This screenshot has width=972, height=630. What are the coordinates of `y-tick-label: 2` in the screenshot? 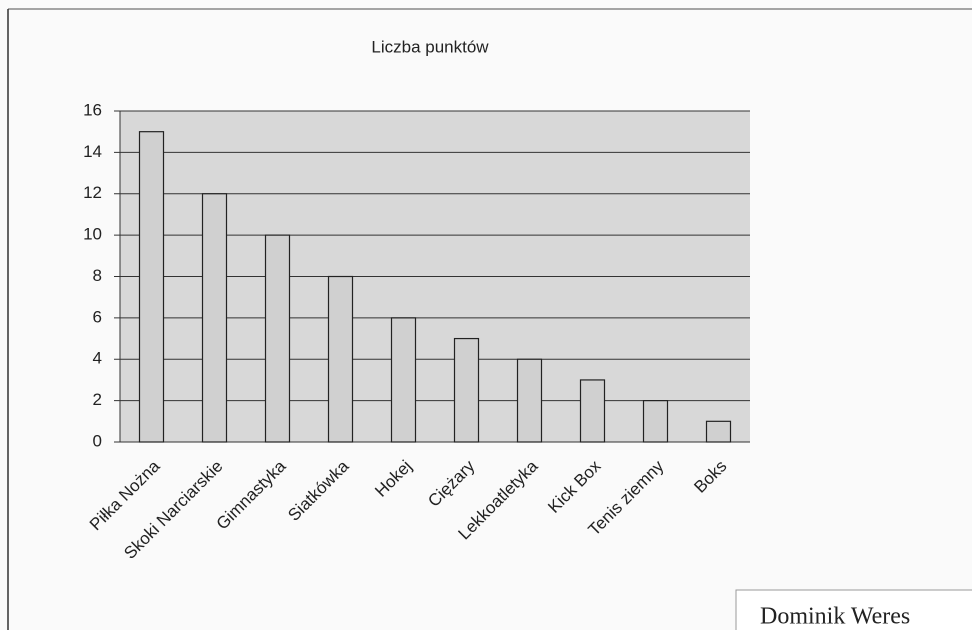 It's located at (97, 399).